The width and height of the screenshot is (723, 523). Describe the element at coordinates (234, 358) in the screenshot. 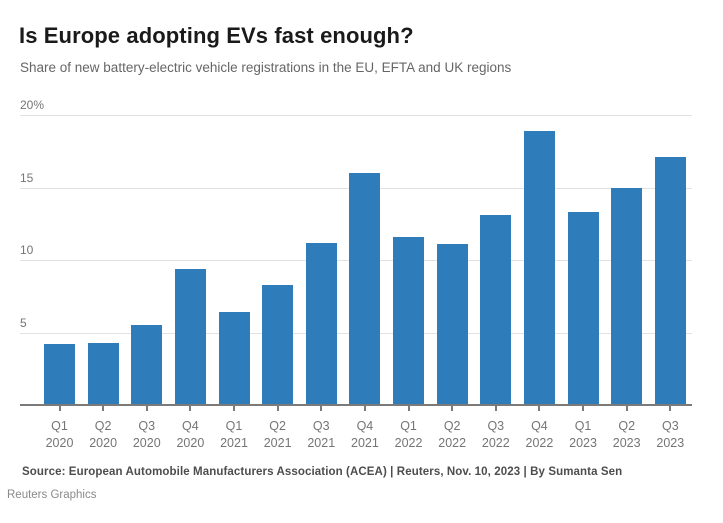

I see `bar-q1-2021` at that location.